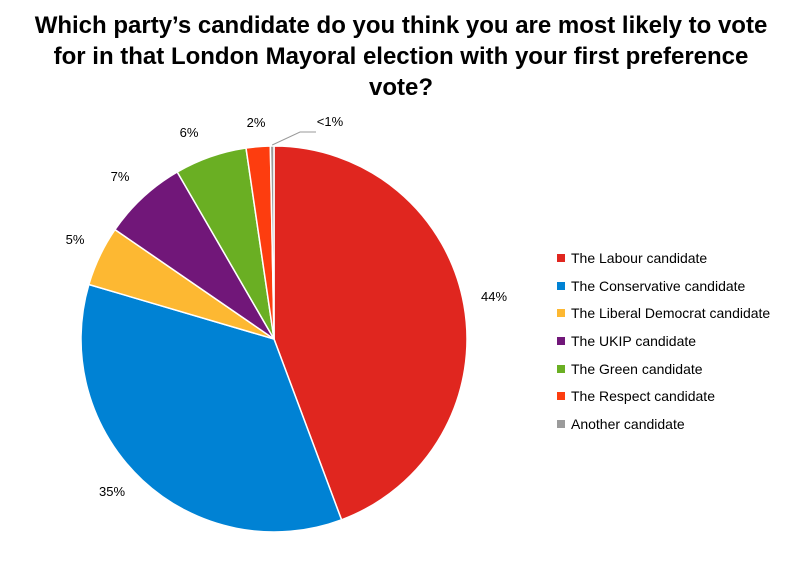  Describe the element at coordinates (628, 423) in the screenshot. I see `legend-label: Another candidate` at that location.